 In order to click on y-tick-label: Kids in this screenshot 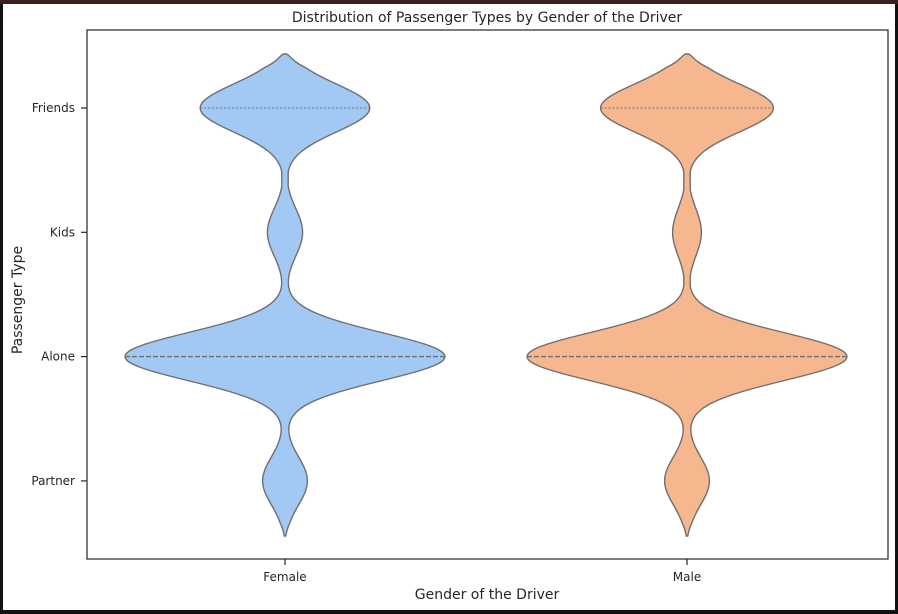, I will do `click(62, 232)`.